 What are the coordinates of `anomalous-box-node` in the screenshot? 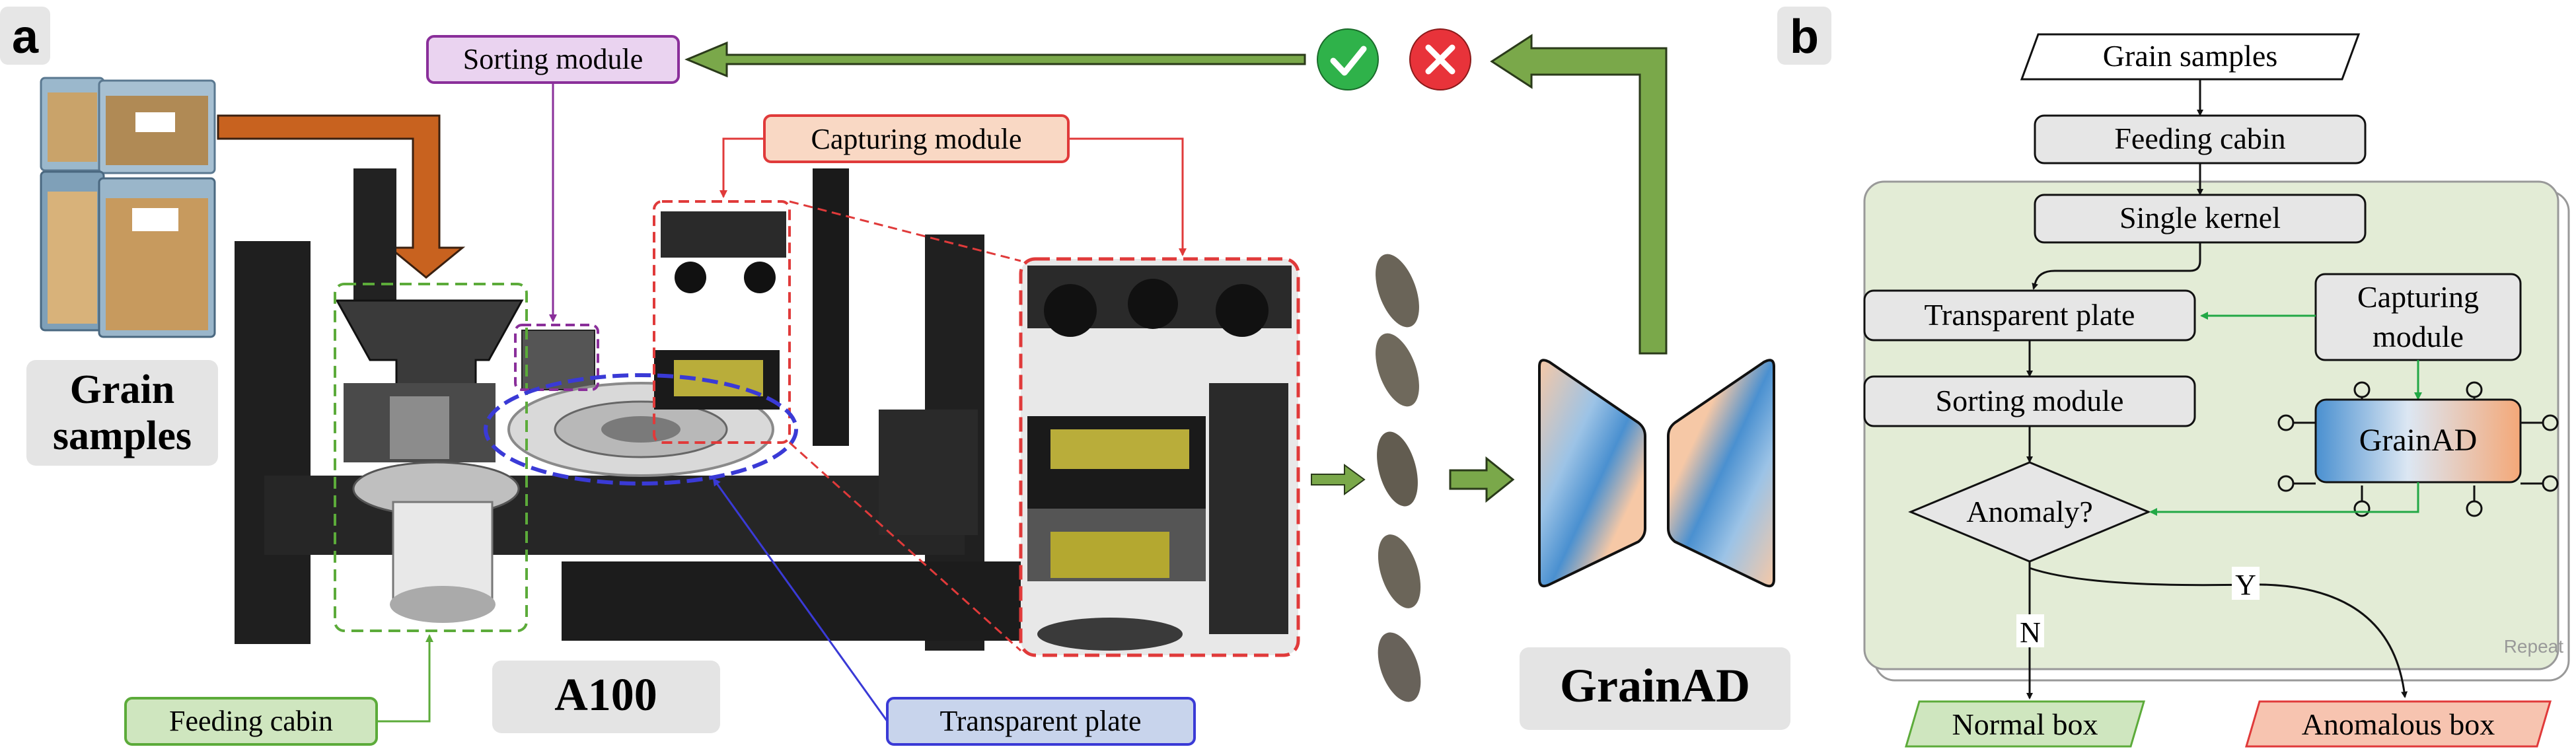 It's located at (2398, 724).